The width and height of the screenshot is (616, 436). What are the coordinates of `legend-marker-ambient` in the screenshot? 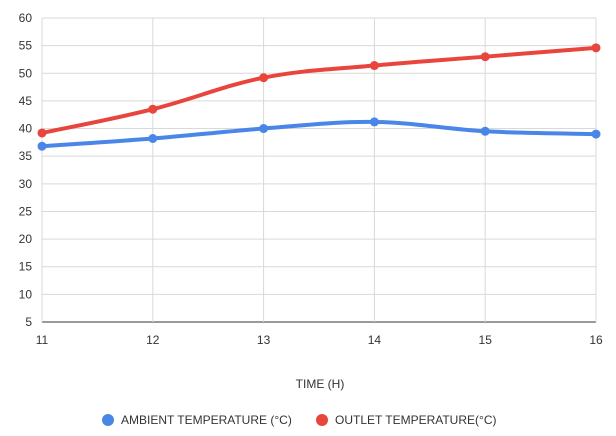 It's located at (108, 420).